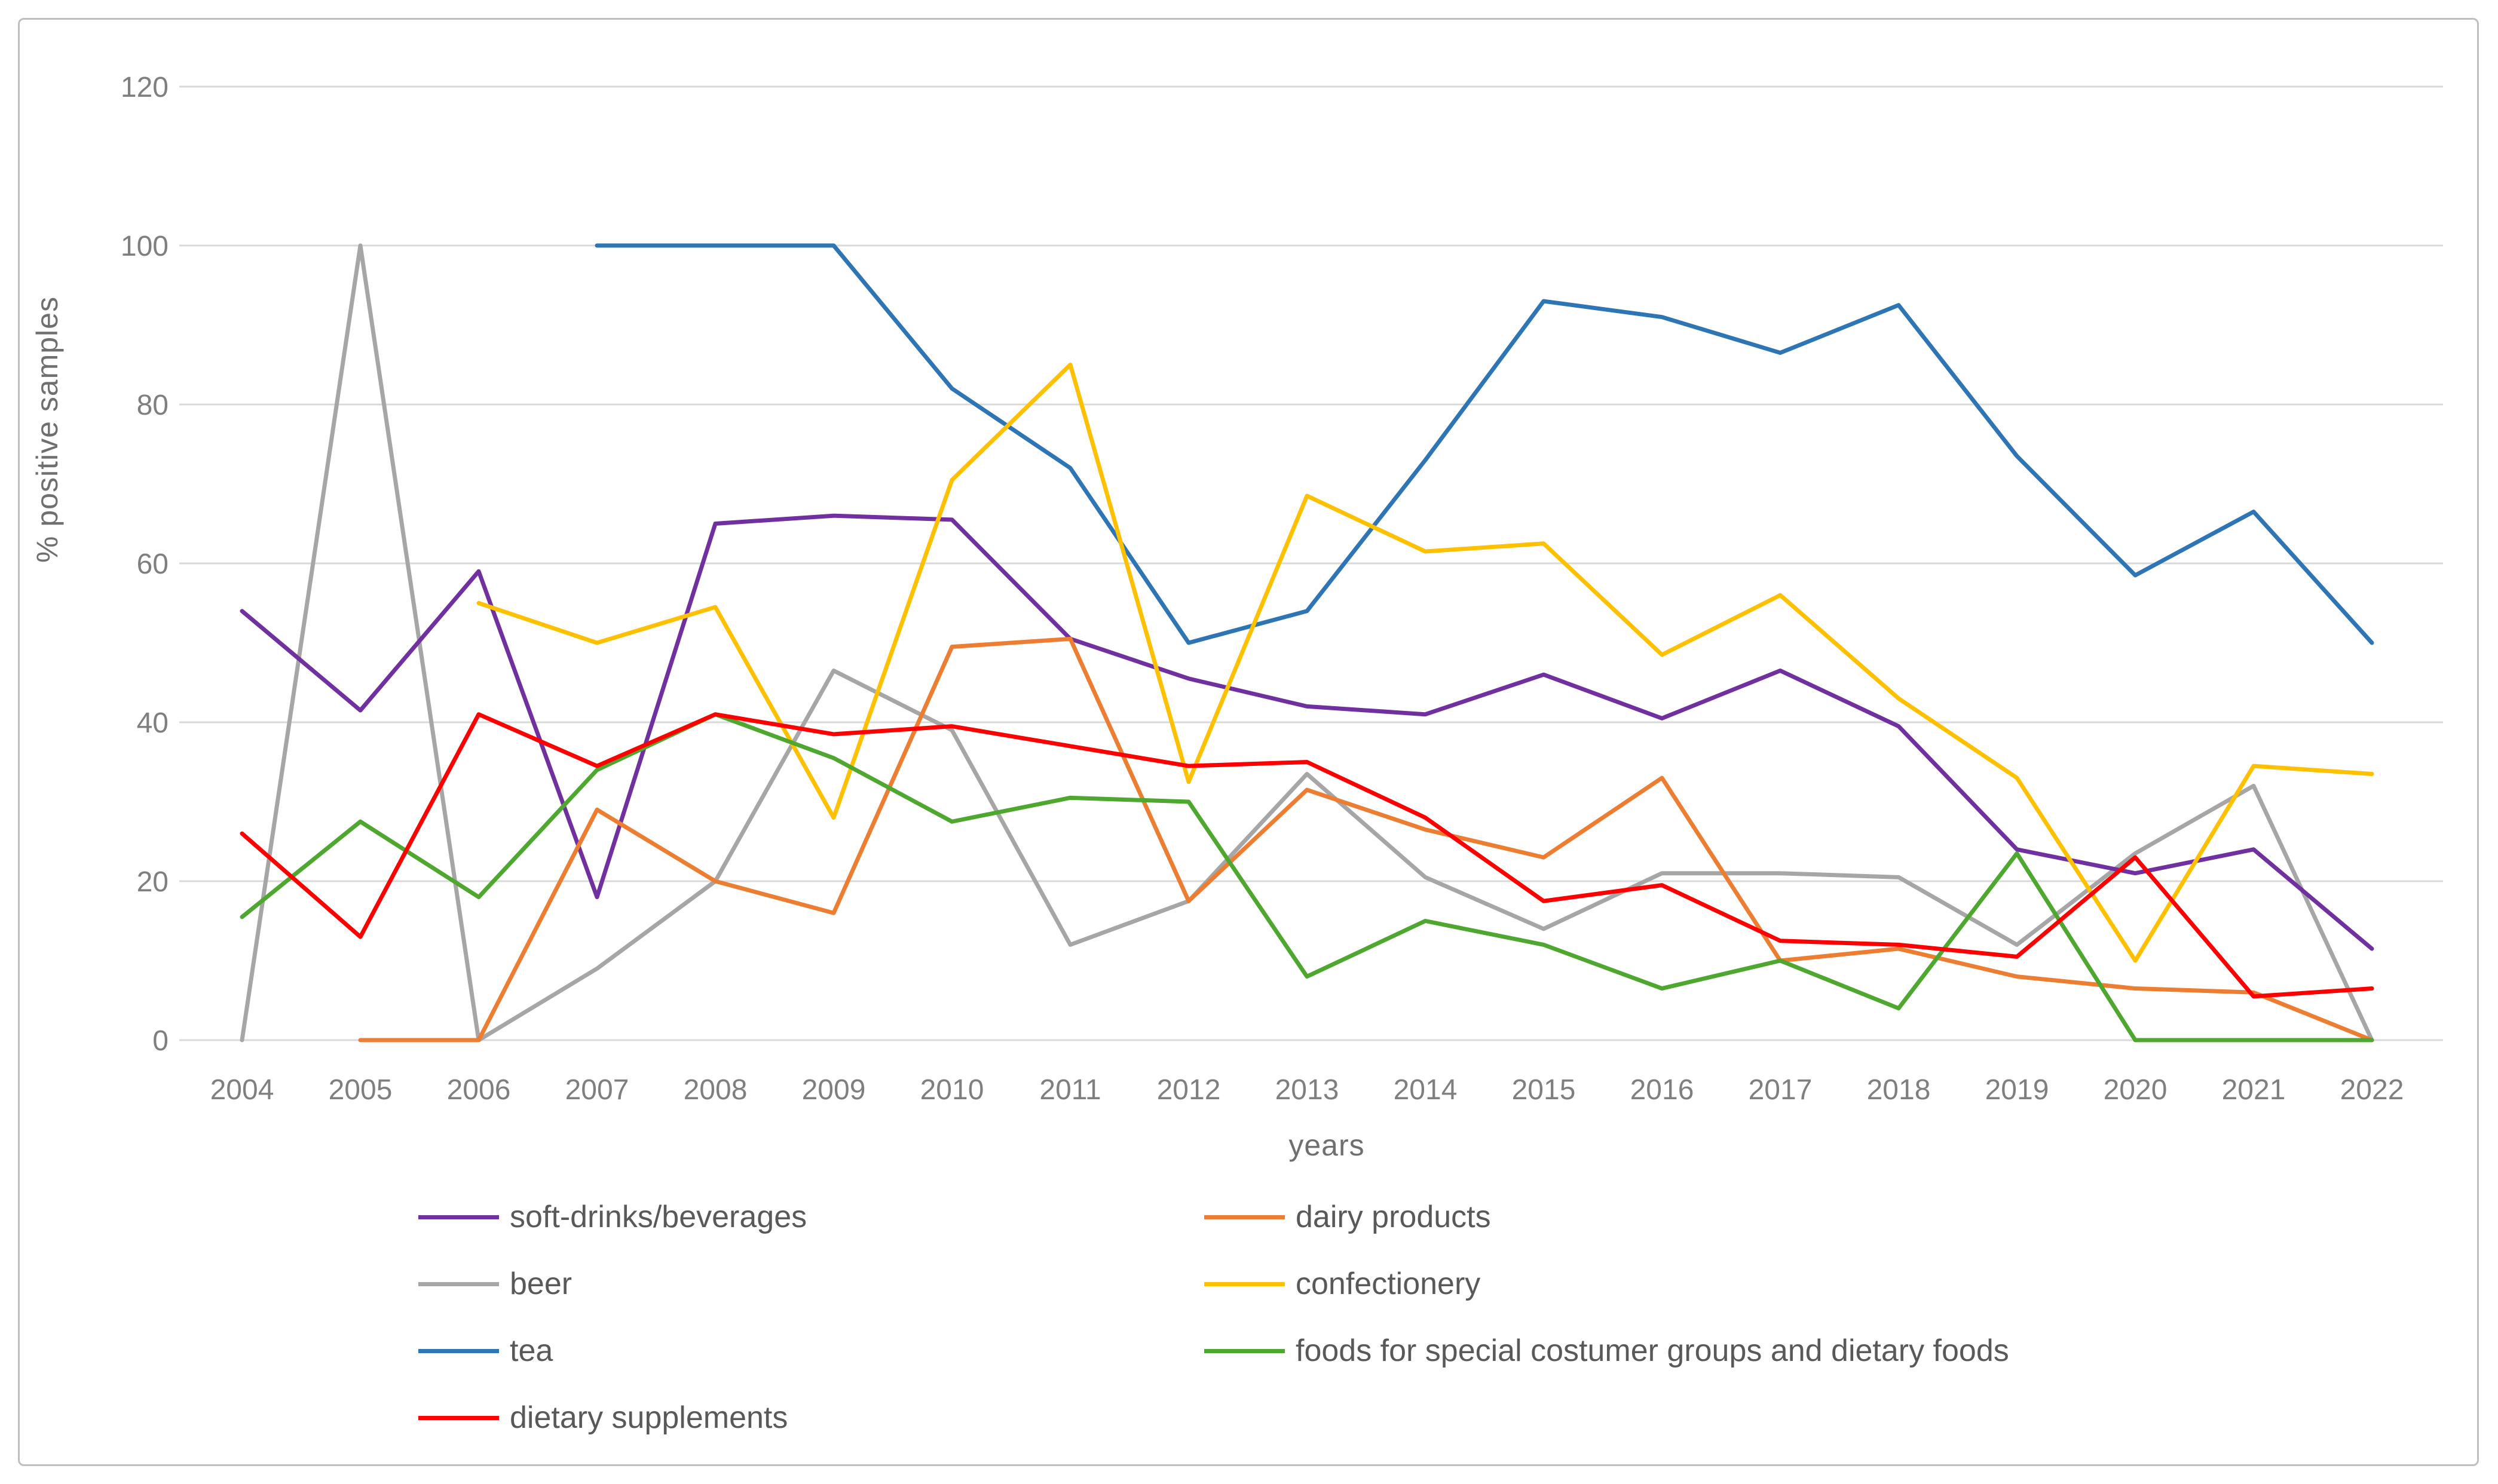 The height and width of the screenshot is (1484, 2498). Describe the element at coordinates (716, 1090) in the screenshot. I see `x-tick-label: 2008` at that location.